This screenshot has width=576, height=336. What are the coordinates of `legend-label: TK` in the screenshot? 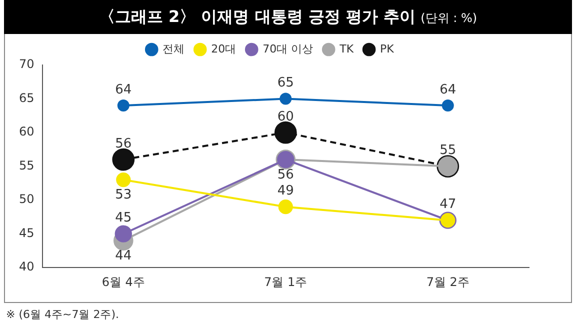 It's located at (346, 49).